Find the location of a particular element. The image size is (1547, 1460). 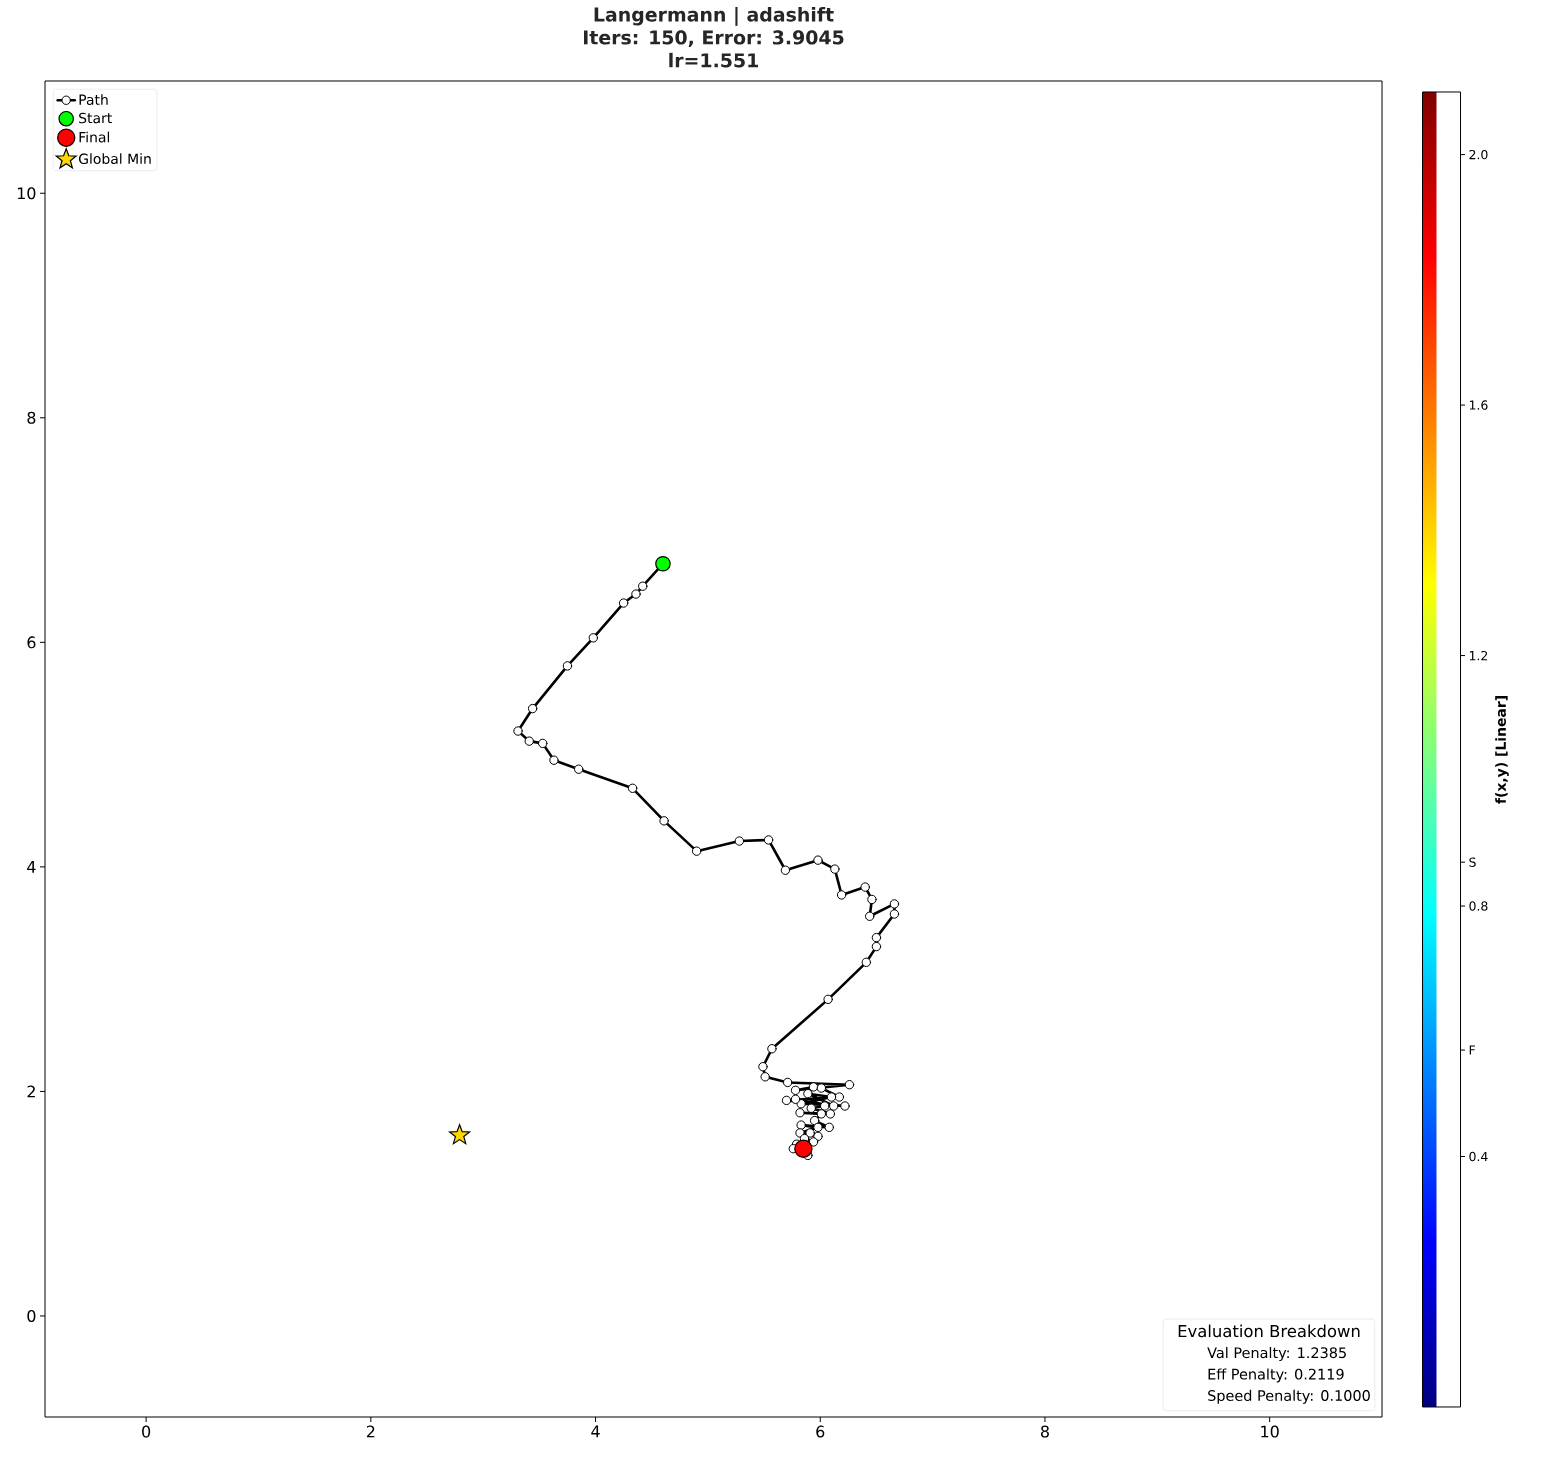

annotation: Evaluation Breakdown is located at coordinates (1269, 1331).